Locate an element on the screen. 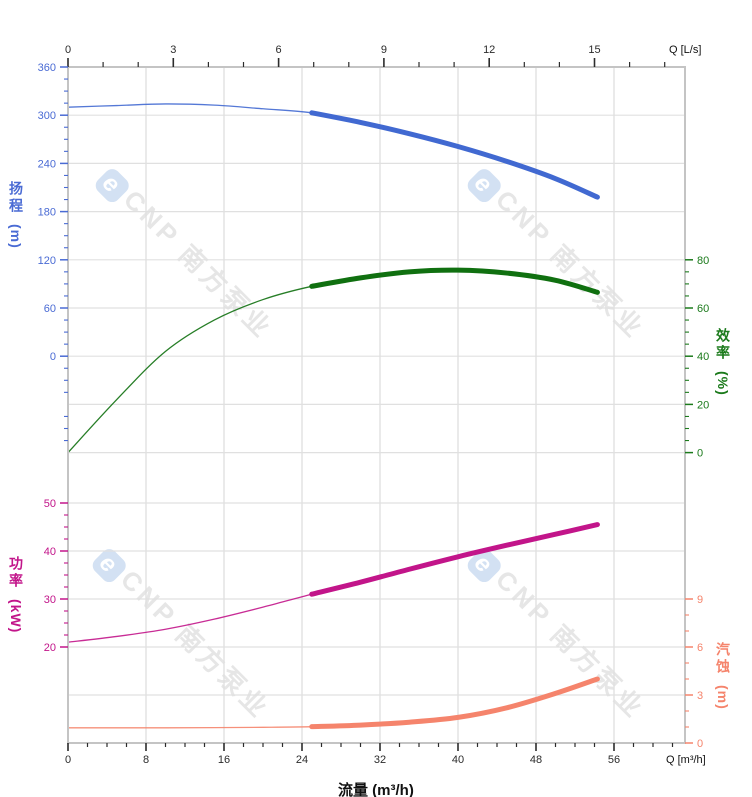 This screenshot has height=797, width=752. npsh-axis-title: 汽蚀(m) is located at coordinates (723, 676).